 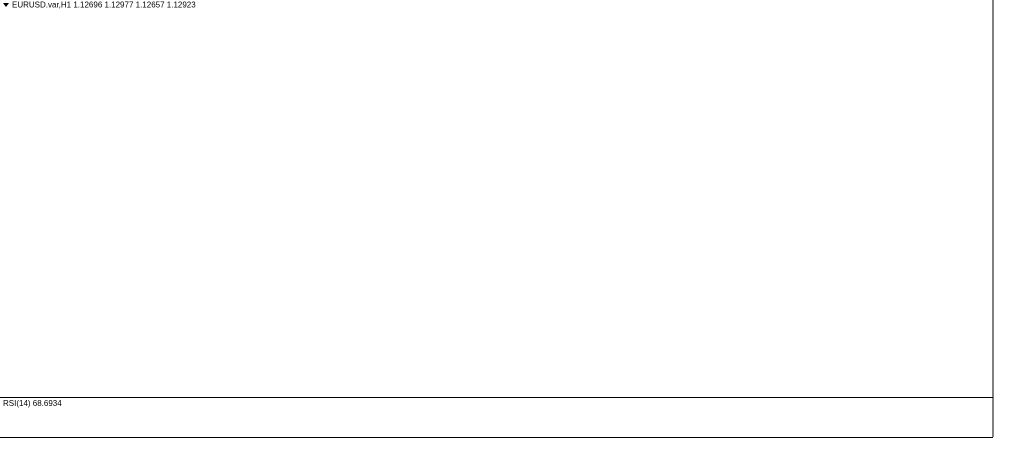 What do you see at coordinates (32, 403) in the screenshot?
I see `rsi-label: RSI(14) 68.6934` at bounding box center [32, 403].